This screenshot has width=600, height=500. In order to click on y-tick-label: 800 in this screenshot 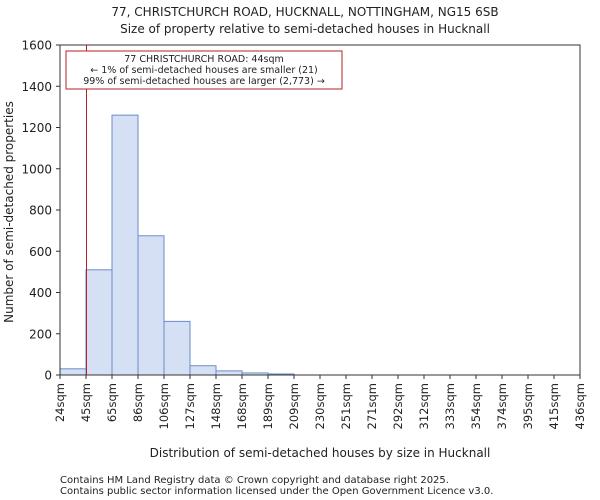, I will do `click(40, 211)`.